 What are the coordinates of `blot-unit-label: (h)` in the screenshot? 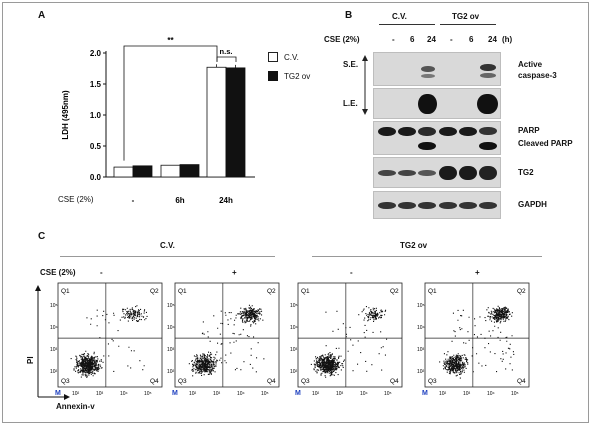 It's located at (507, 39).